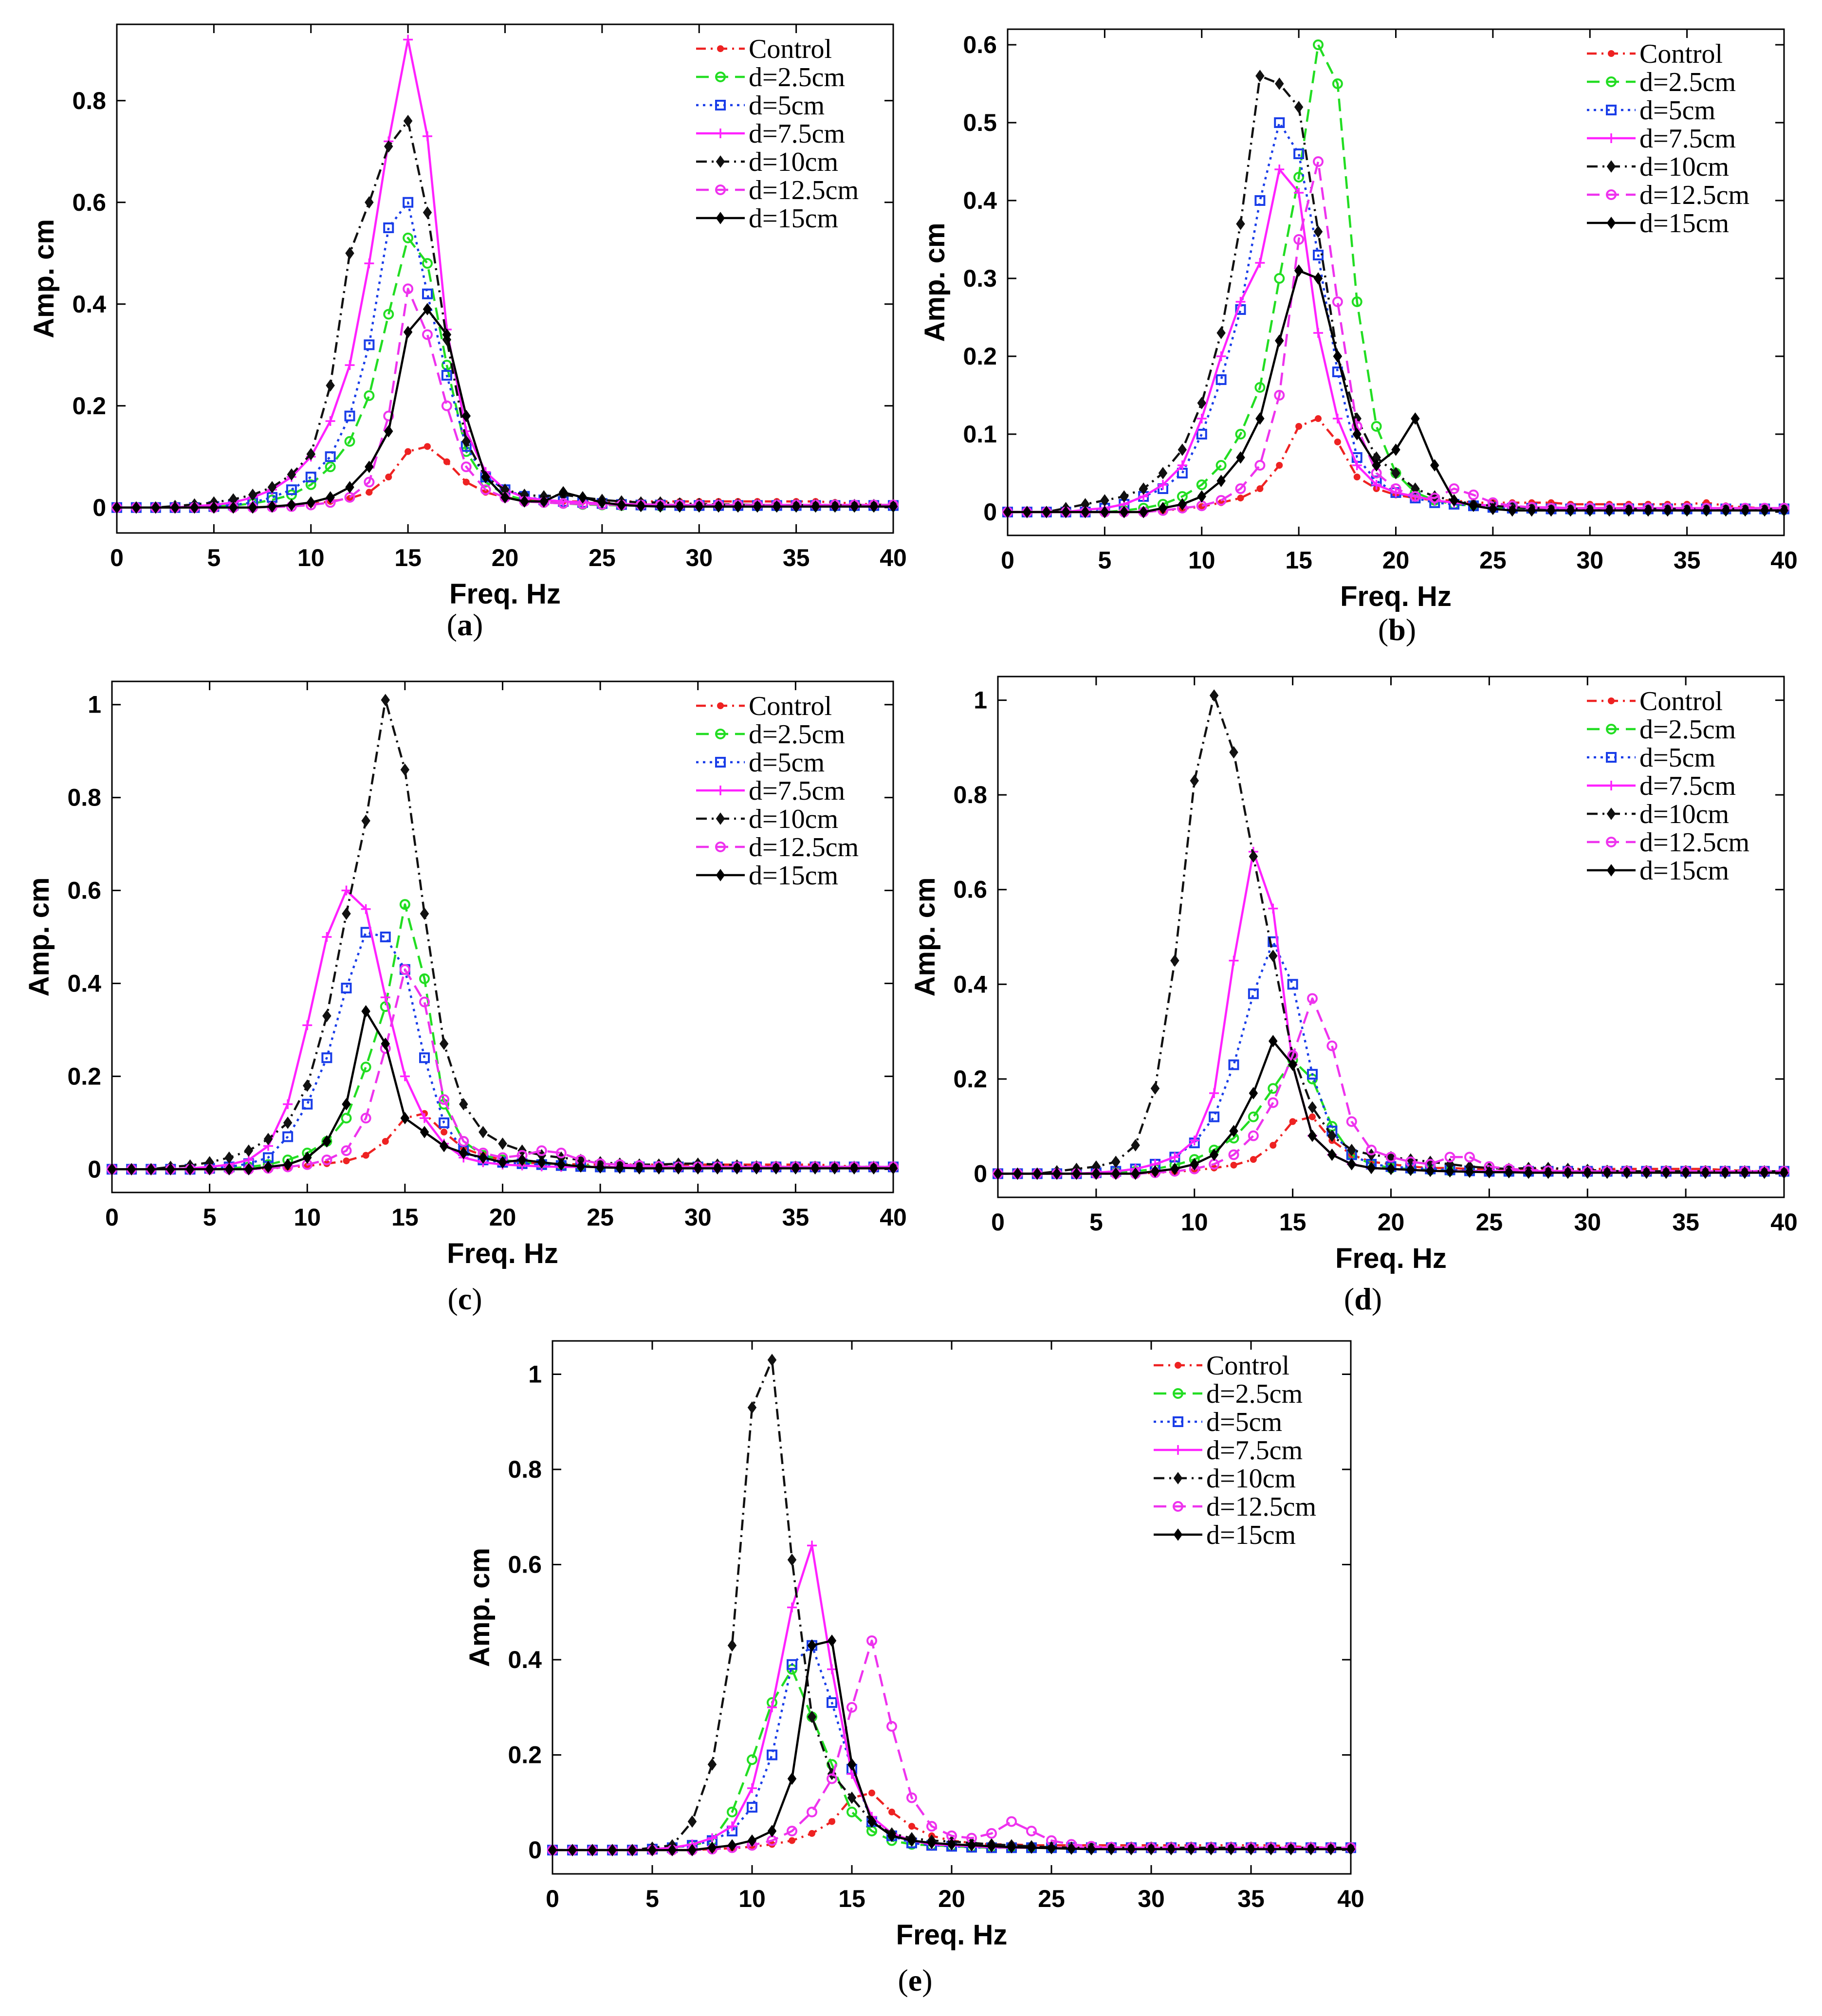  Describe the element at coordinates (1007, 560) in the screenshot. I see `x-tick-label: 0` at that location.